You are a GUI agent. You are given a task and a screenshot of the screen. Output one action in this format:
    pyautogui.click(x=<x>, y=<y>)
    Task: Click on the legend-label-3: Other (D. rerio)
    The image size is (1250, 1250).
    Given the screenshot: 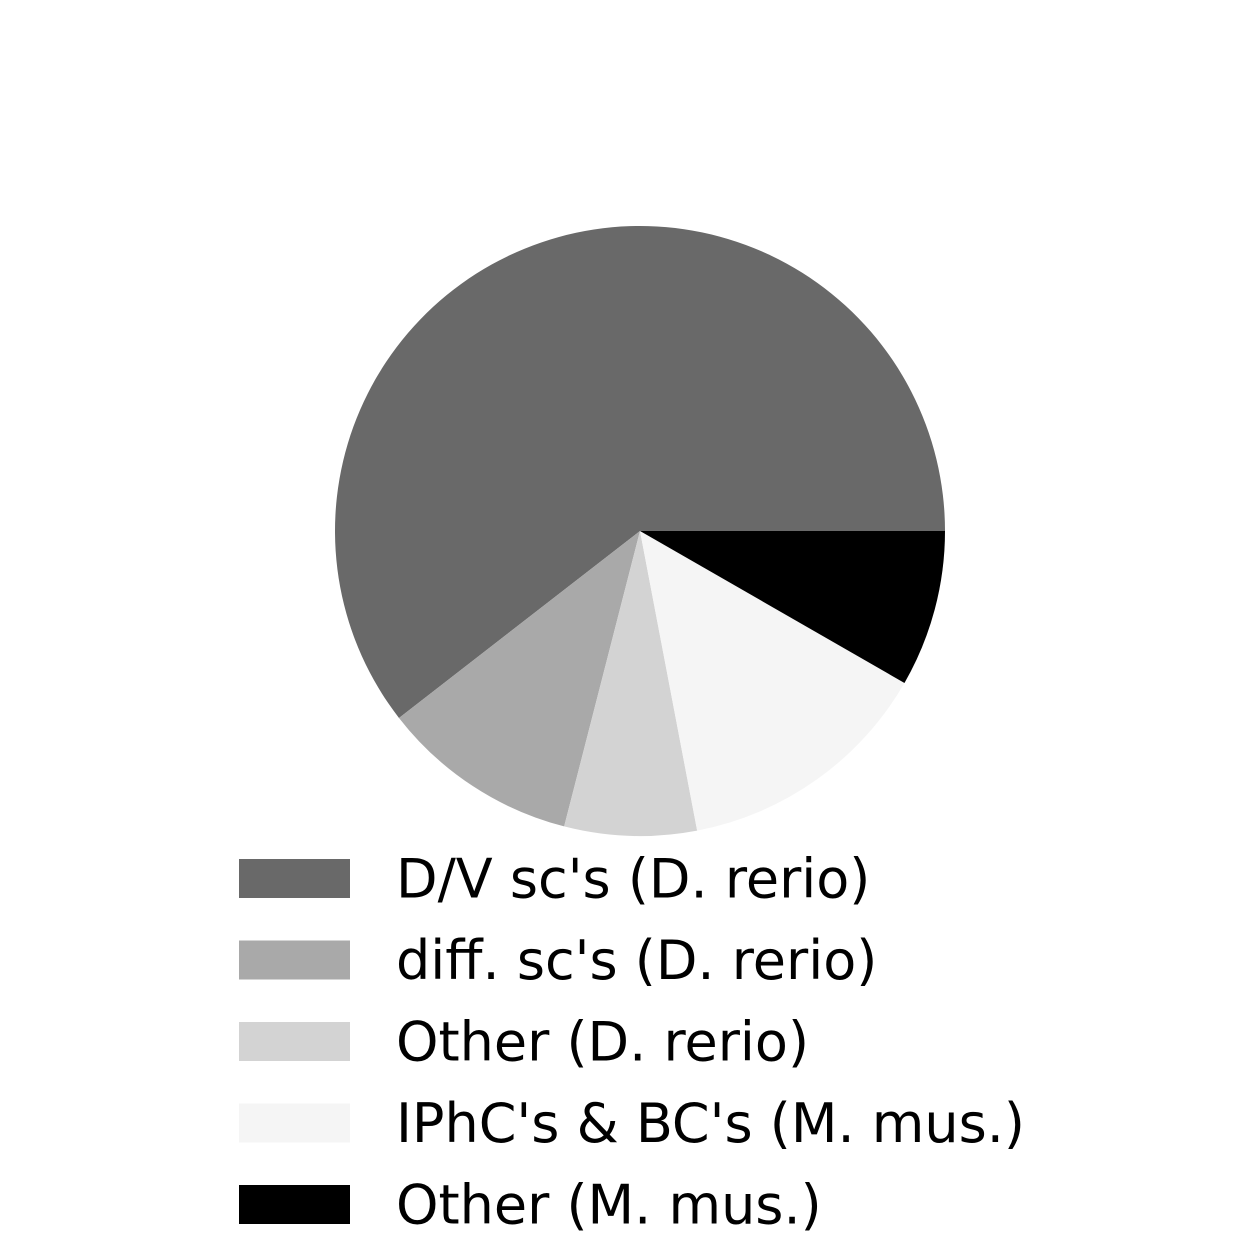 What is the action you would take?
    pyautogui.click(x=602, y=1042)
    